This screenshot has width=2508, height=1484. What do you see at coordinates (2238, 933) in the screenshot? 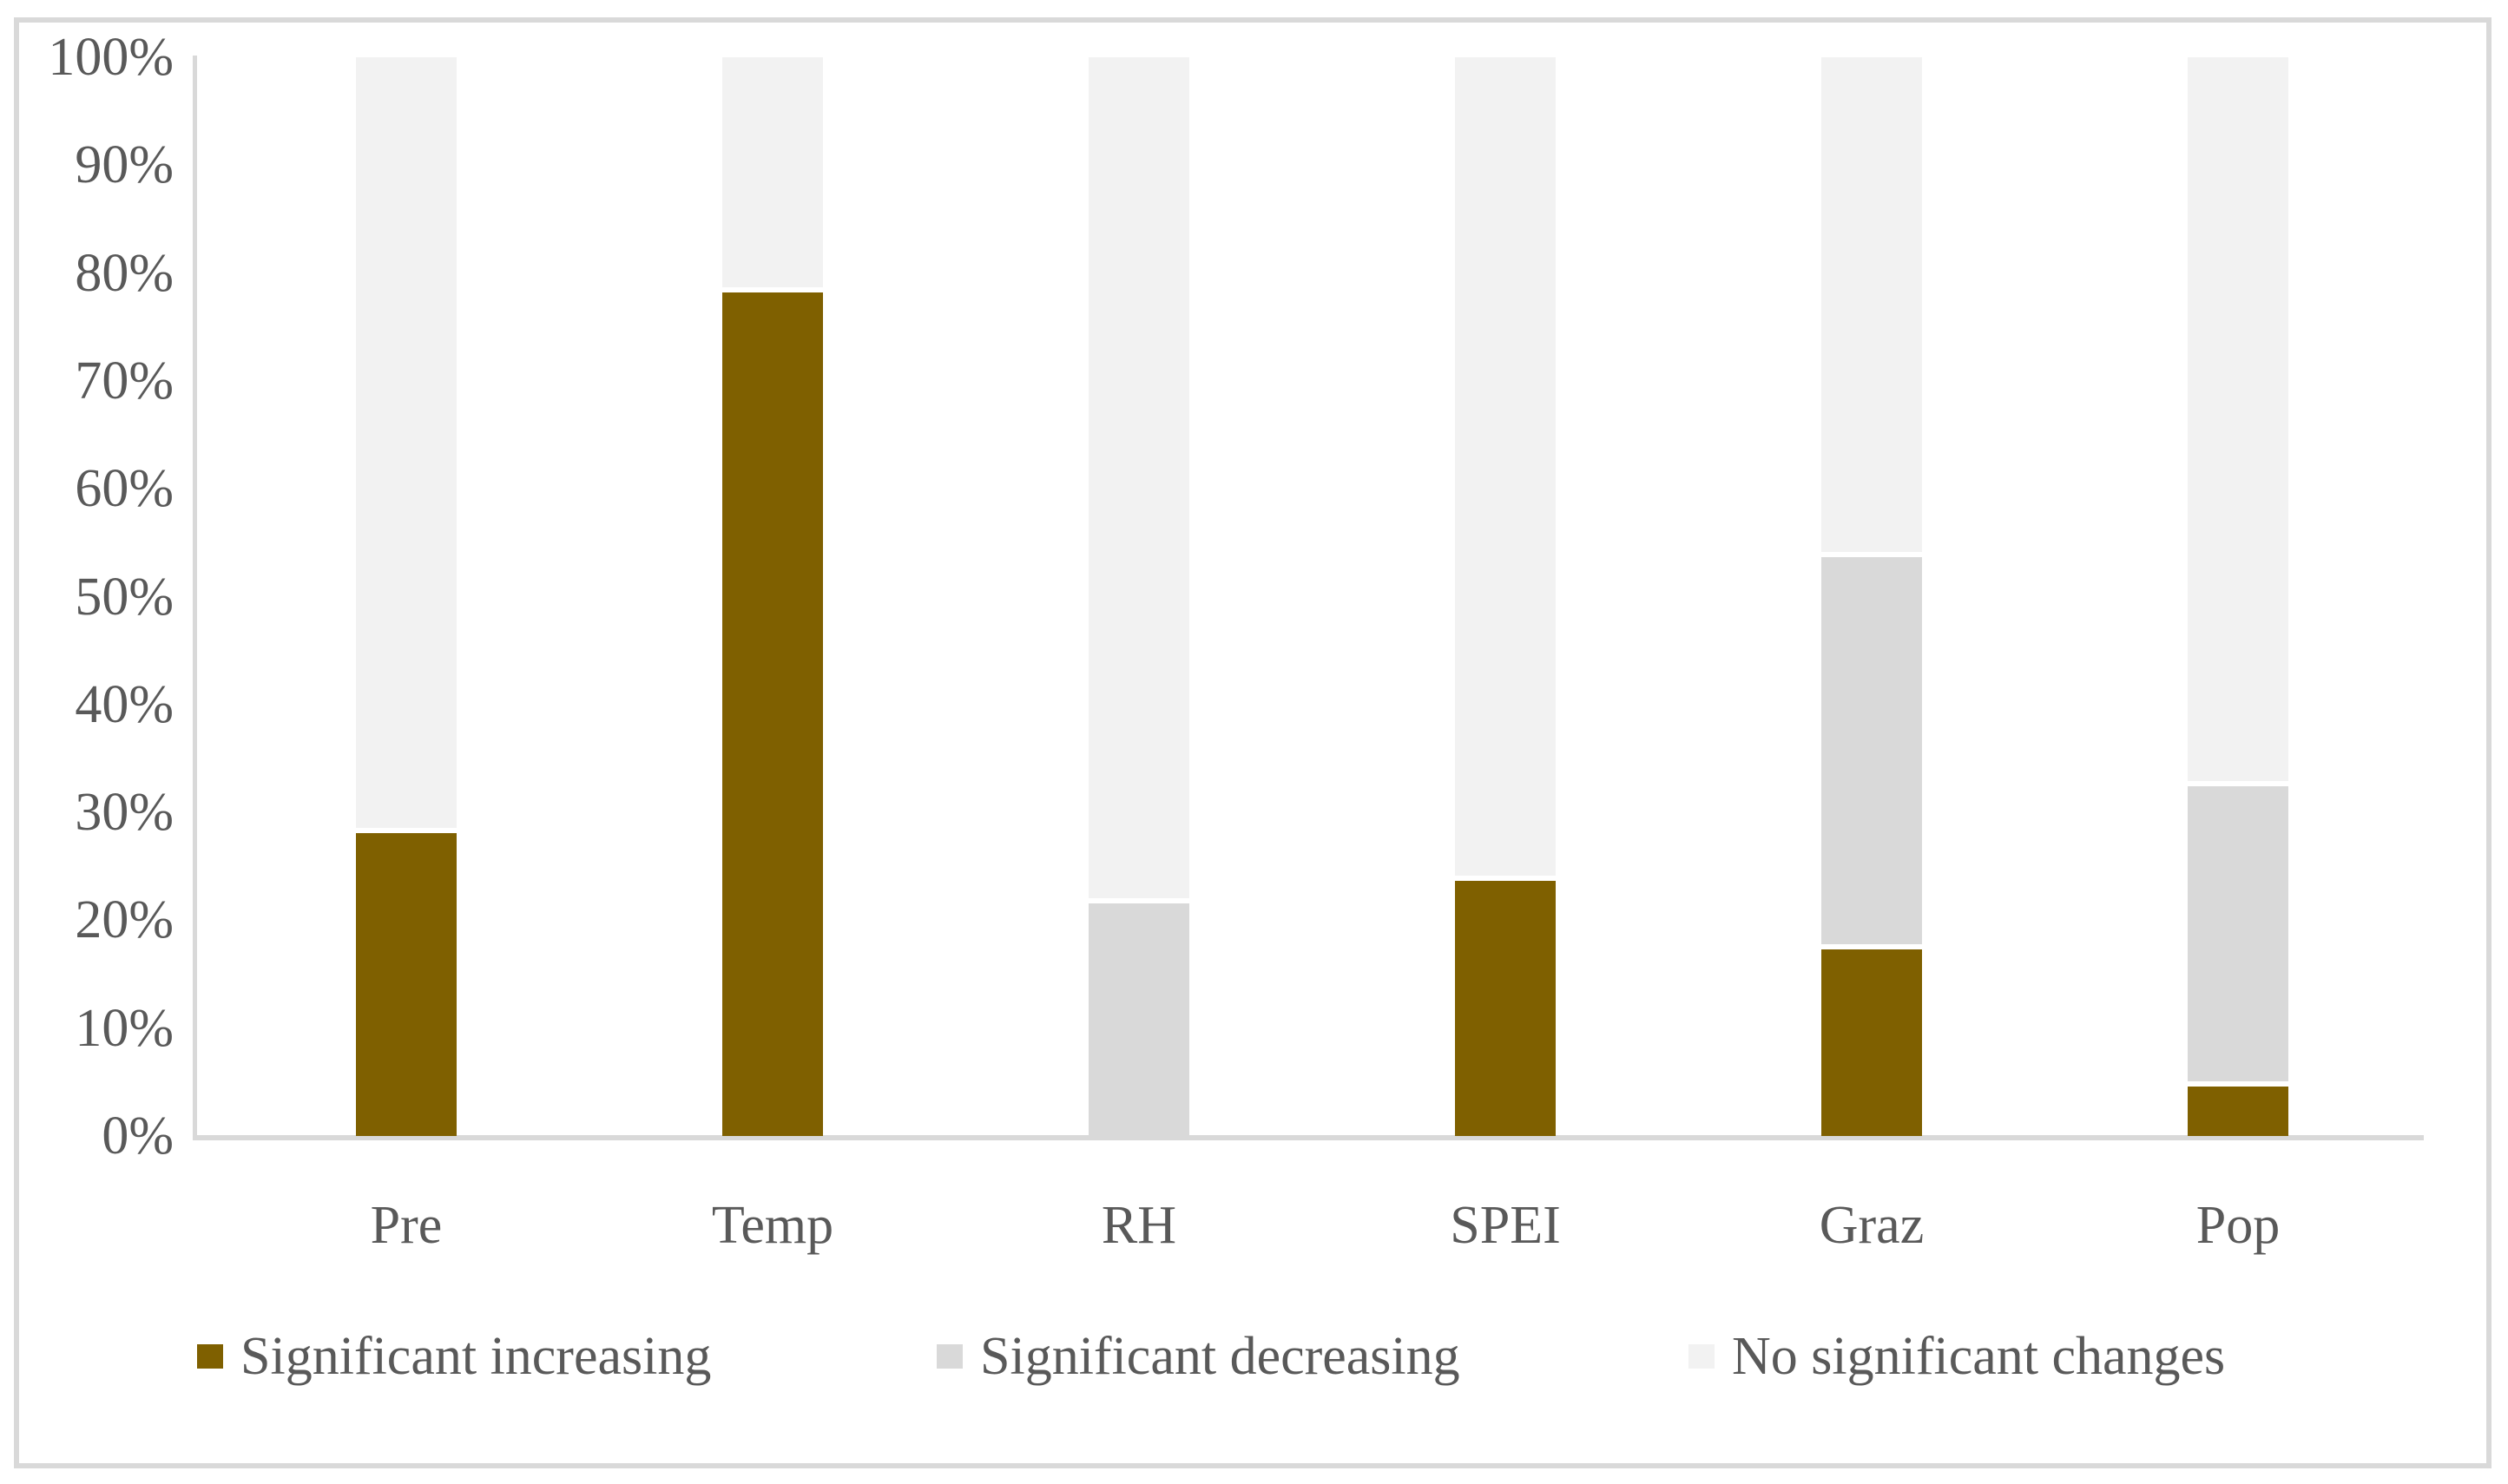
I see `bar-segment-pop-significant-decreasing` at bounding box center [2238, 933].